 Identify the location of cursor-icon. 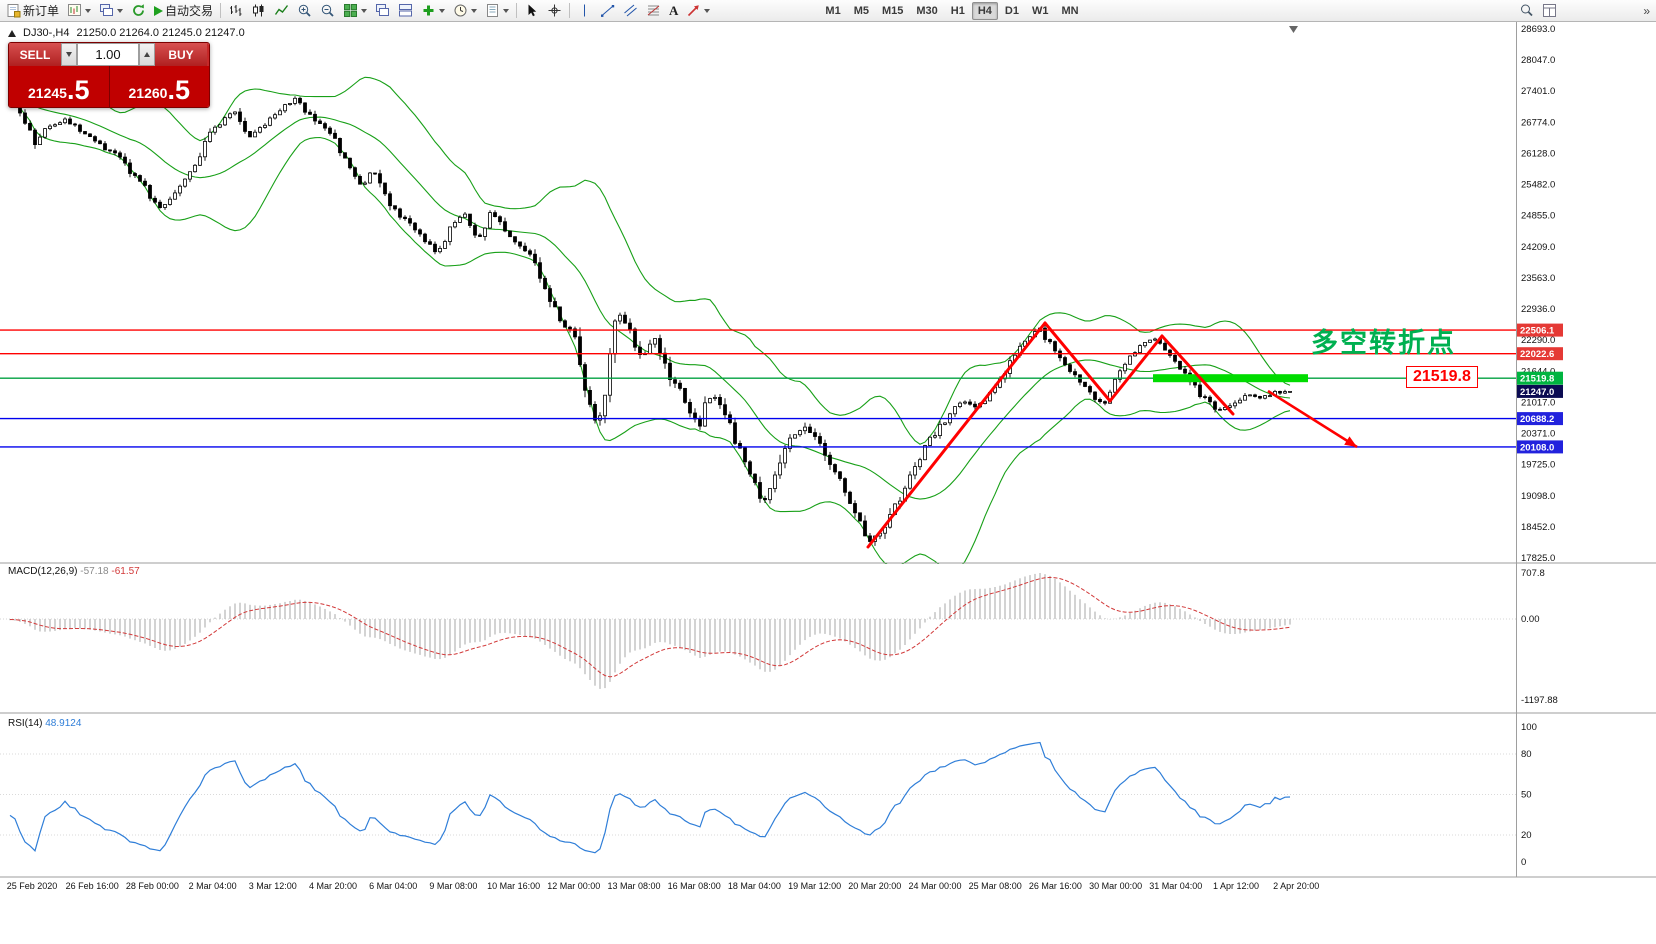
(532, 10).